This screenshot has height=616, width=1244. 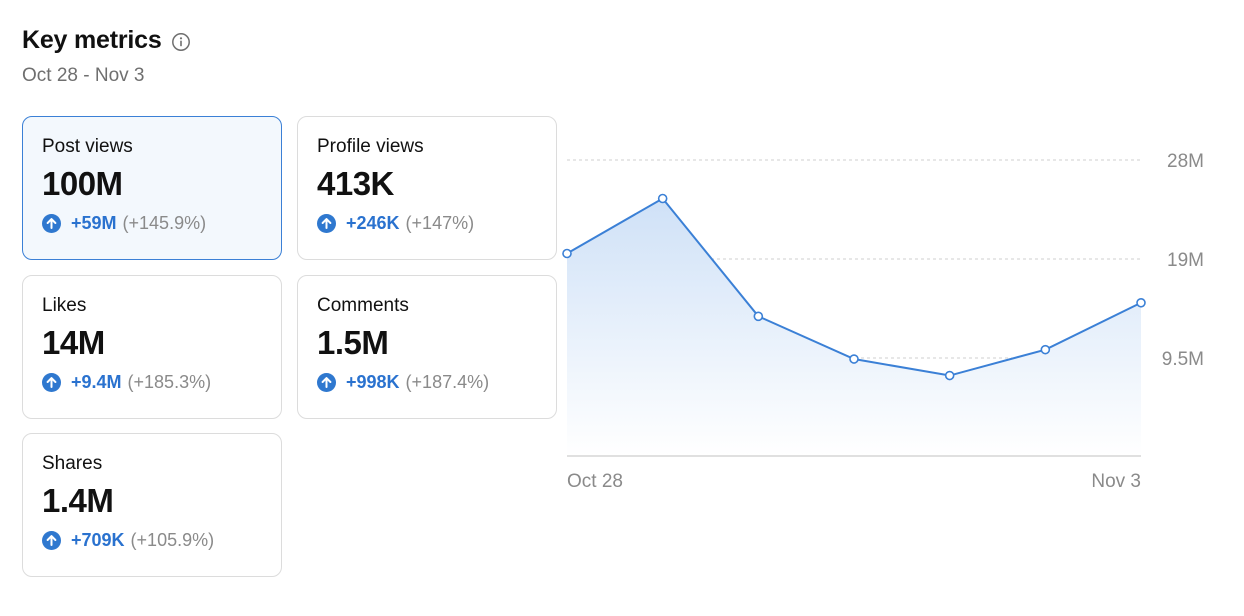 I want to click on metric-value: 413K, so click(x=355, y=183).